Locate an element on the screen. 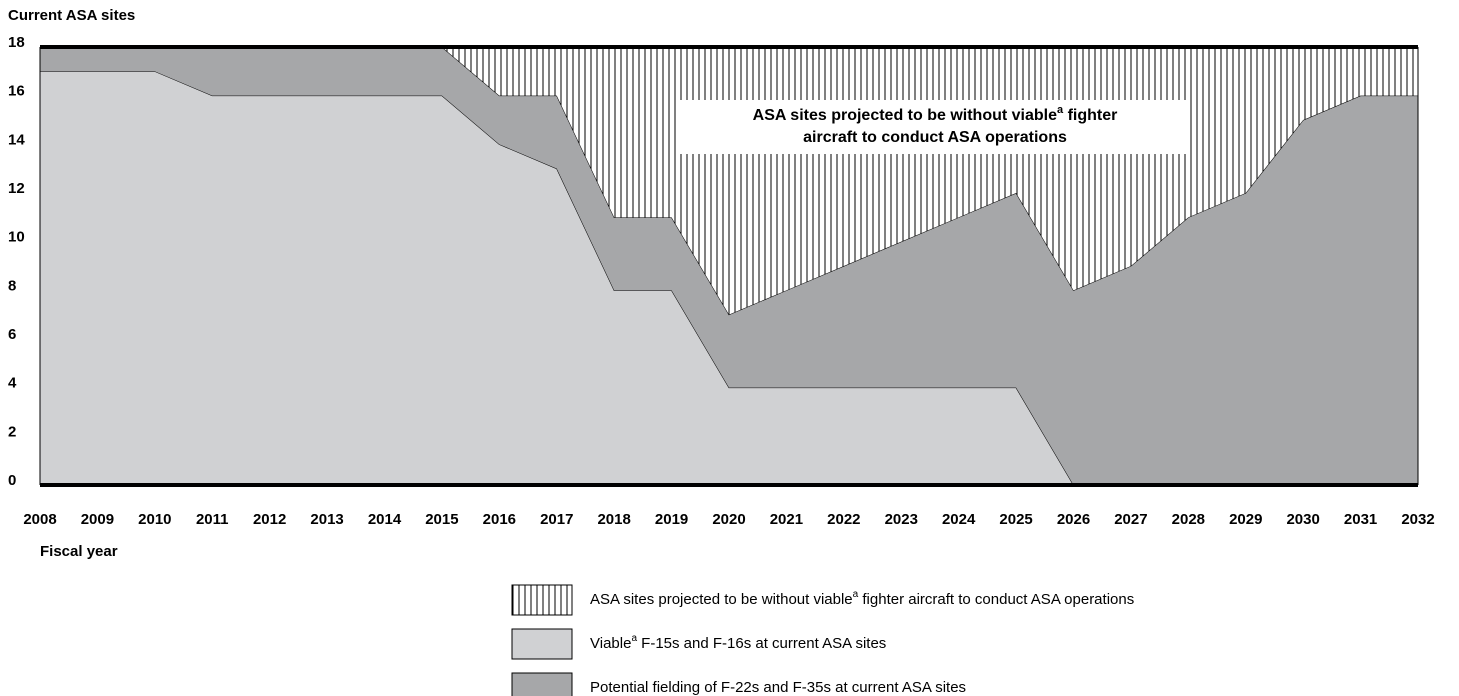 Image resolution: width=1459 pixels, height=696 pixels. annotation-text: ASA sites projected to be without viable is located at coordinates (905, 115).